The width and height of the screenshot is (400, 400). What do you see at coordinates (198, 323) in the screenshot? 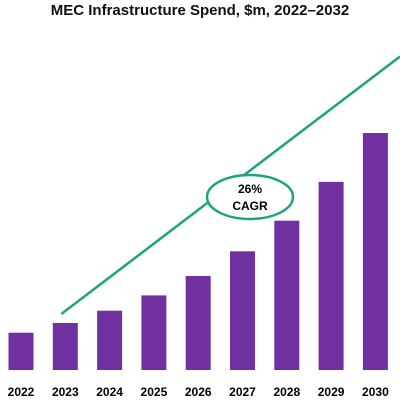
I see `bar-2026` at bounding box center [198, 323].